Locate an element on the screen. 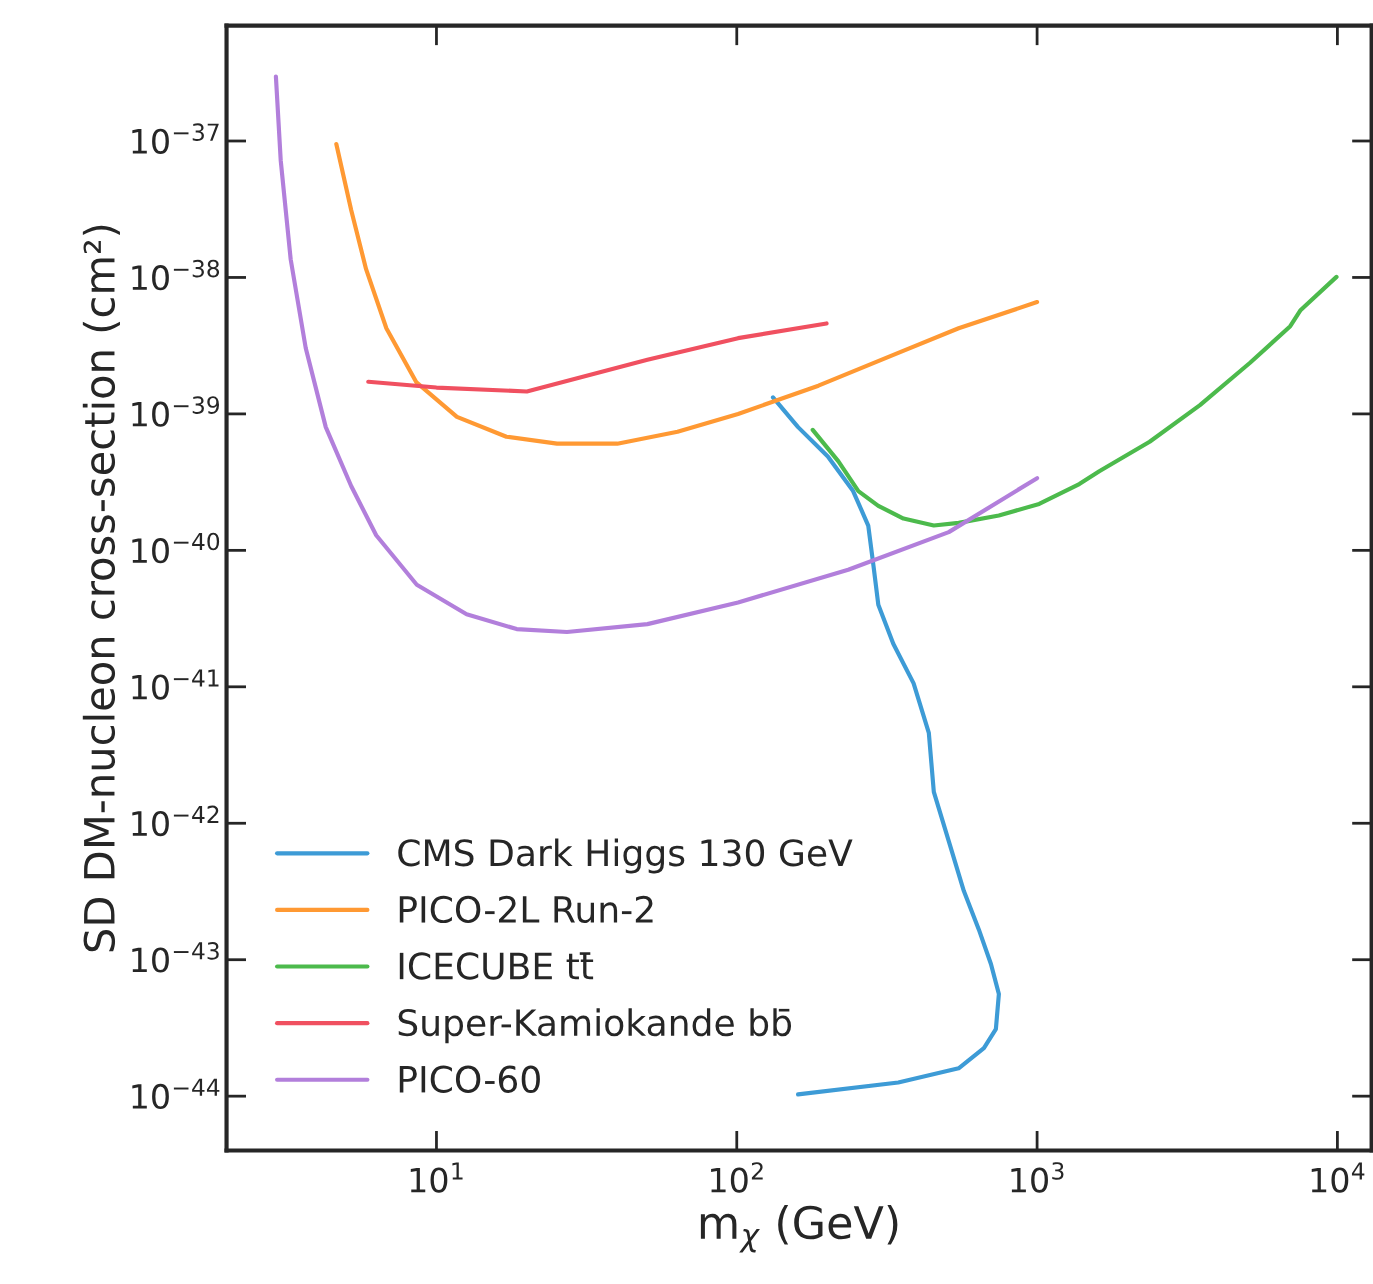 Image resolution: width=1373 pixels, height=1284 pixels. x-axis-title: m$_{χ}$ (GeV) is located at coordinates (799, 1228).